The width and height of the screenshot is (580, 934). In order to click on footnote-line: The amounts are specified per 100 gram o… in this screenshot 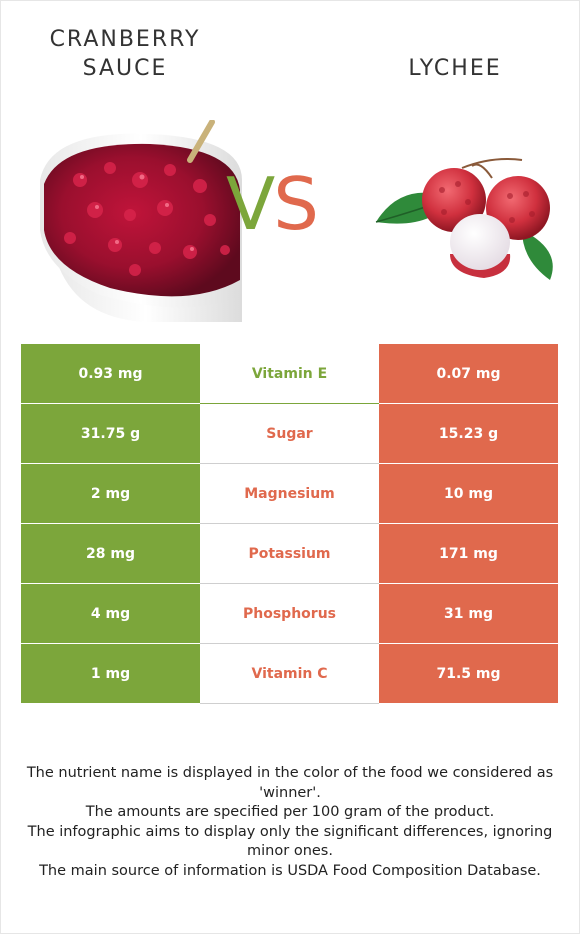, I will do `click(290, 812)`.